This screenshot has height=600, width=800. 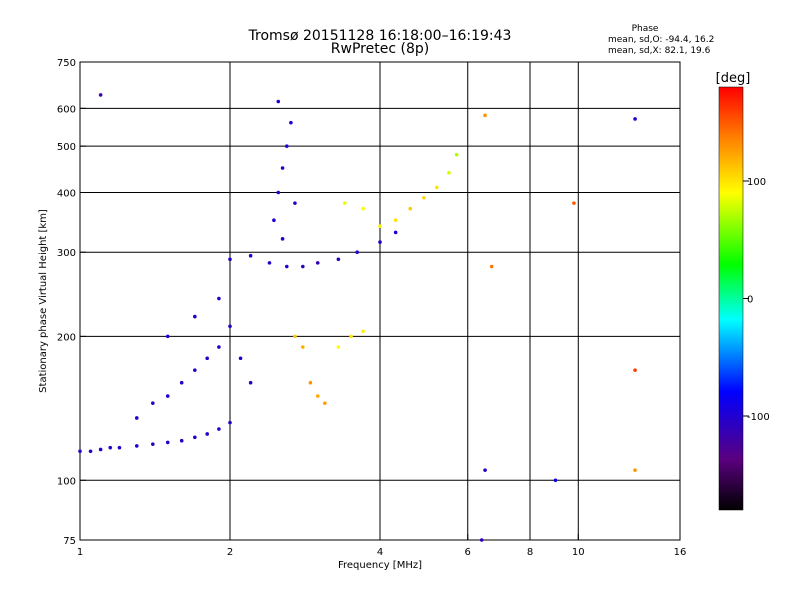 What do you see at coordinates (66, 337) in the screenshot?
I see `y-tick-label: 200` at bounding box center [66, 337].